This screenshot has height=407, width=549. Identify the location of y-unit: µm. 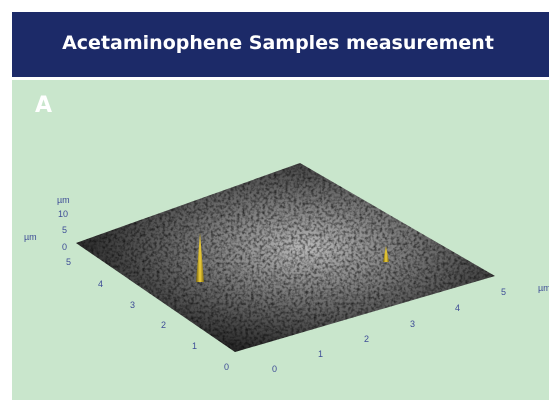
(30, 237).